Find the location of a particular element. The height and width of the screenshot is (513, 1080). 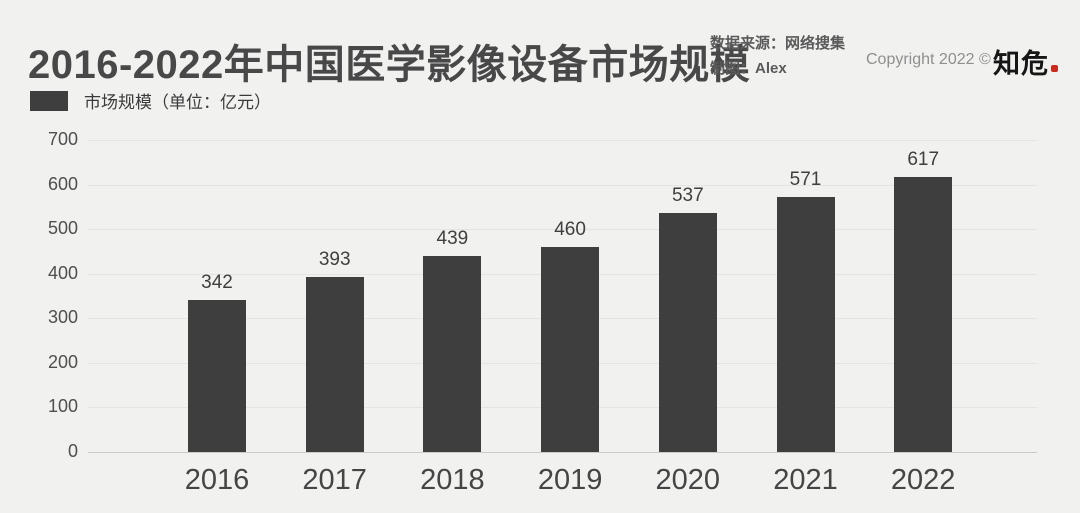

x-tick-label: 2019 is located at coordinates (570, 480).